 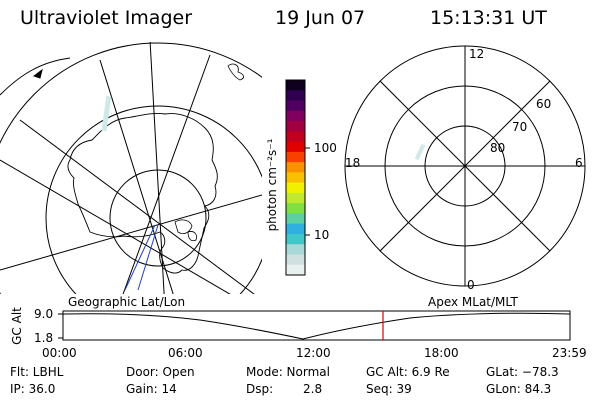 I want to click on timeline-x-tick-2: 12:00, so click(x=313, y=353).